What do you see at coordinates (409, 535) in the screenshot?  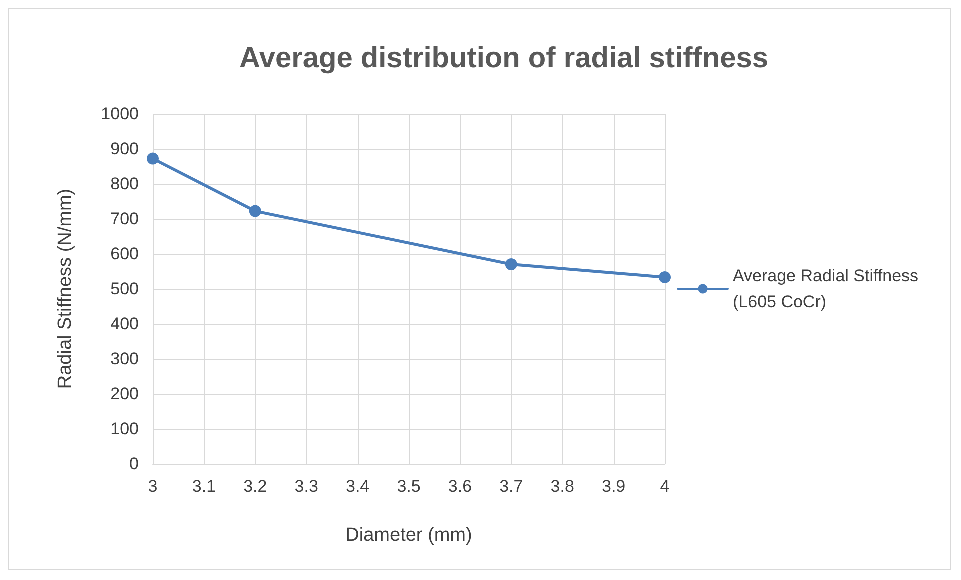 I see `x-axis-title: Diameter (mm)` at bounding box center [409, 535].